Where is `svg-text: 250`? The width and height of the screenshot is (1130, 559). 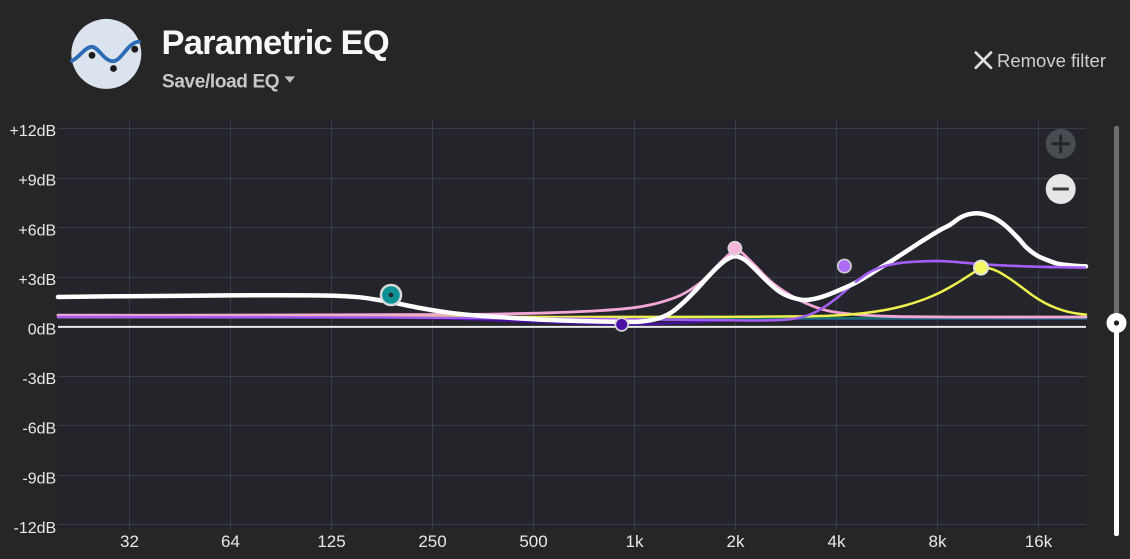 svg-text: 250 is located at coordinates (432, 541).